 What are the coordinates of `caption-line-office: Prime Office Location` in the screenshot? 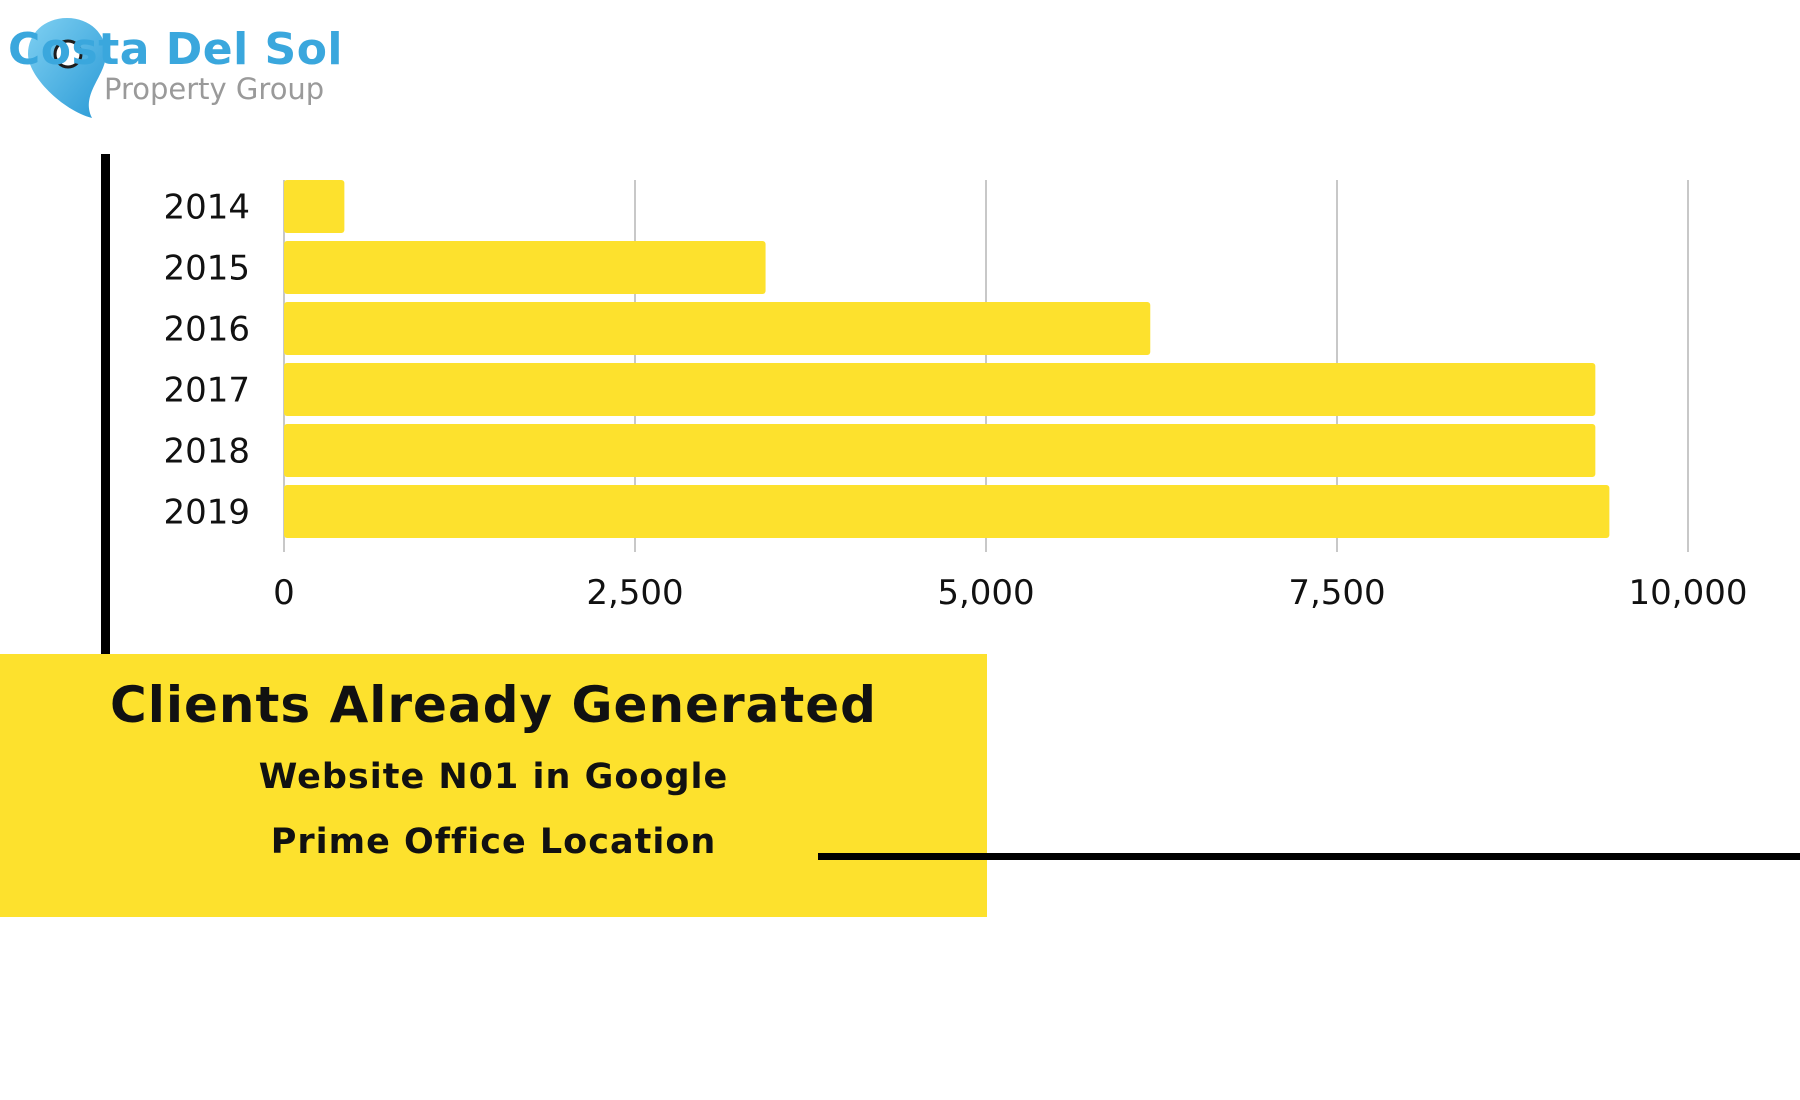 It's located at (493, 842).